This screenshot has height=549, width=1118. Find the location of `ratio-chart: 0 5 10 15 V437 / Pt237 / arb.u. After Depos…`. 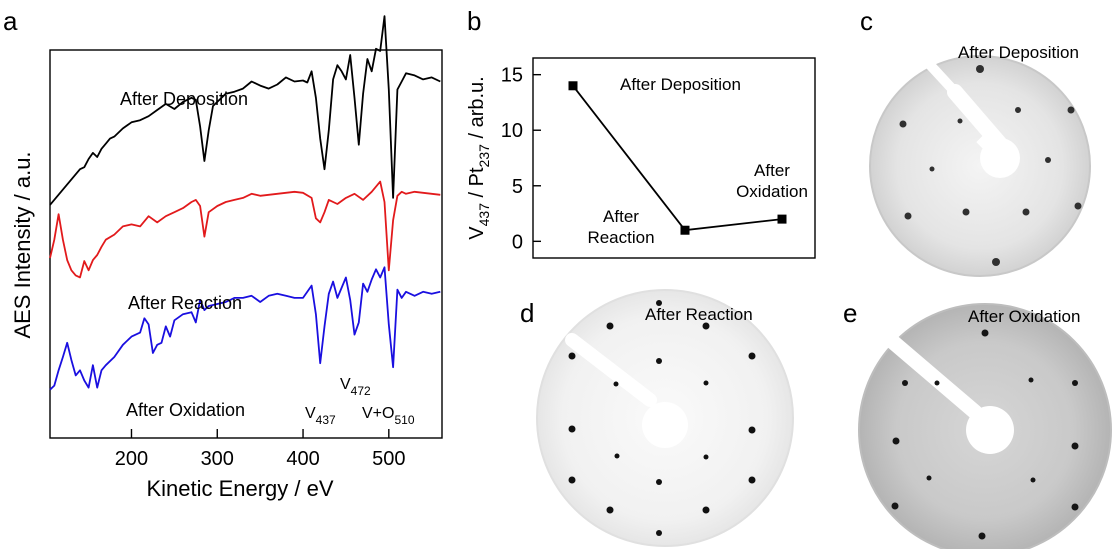

ratio-chart: 0 5 10 15 V437 / Pt237 / arb.u. After Depos… is located at coordinates (641, 158).